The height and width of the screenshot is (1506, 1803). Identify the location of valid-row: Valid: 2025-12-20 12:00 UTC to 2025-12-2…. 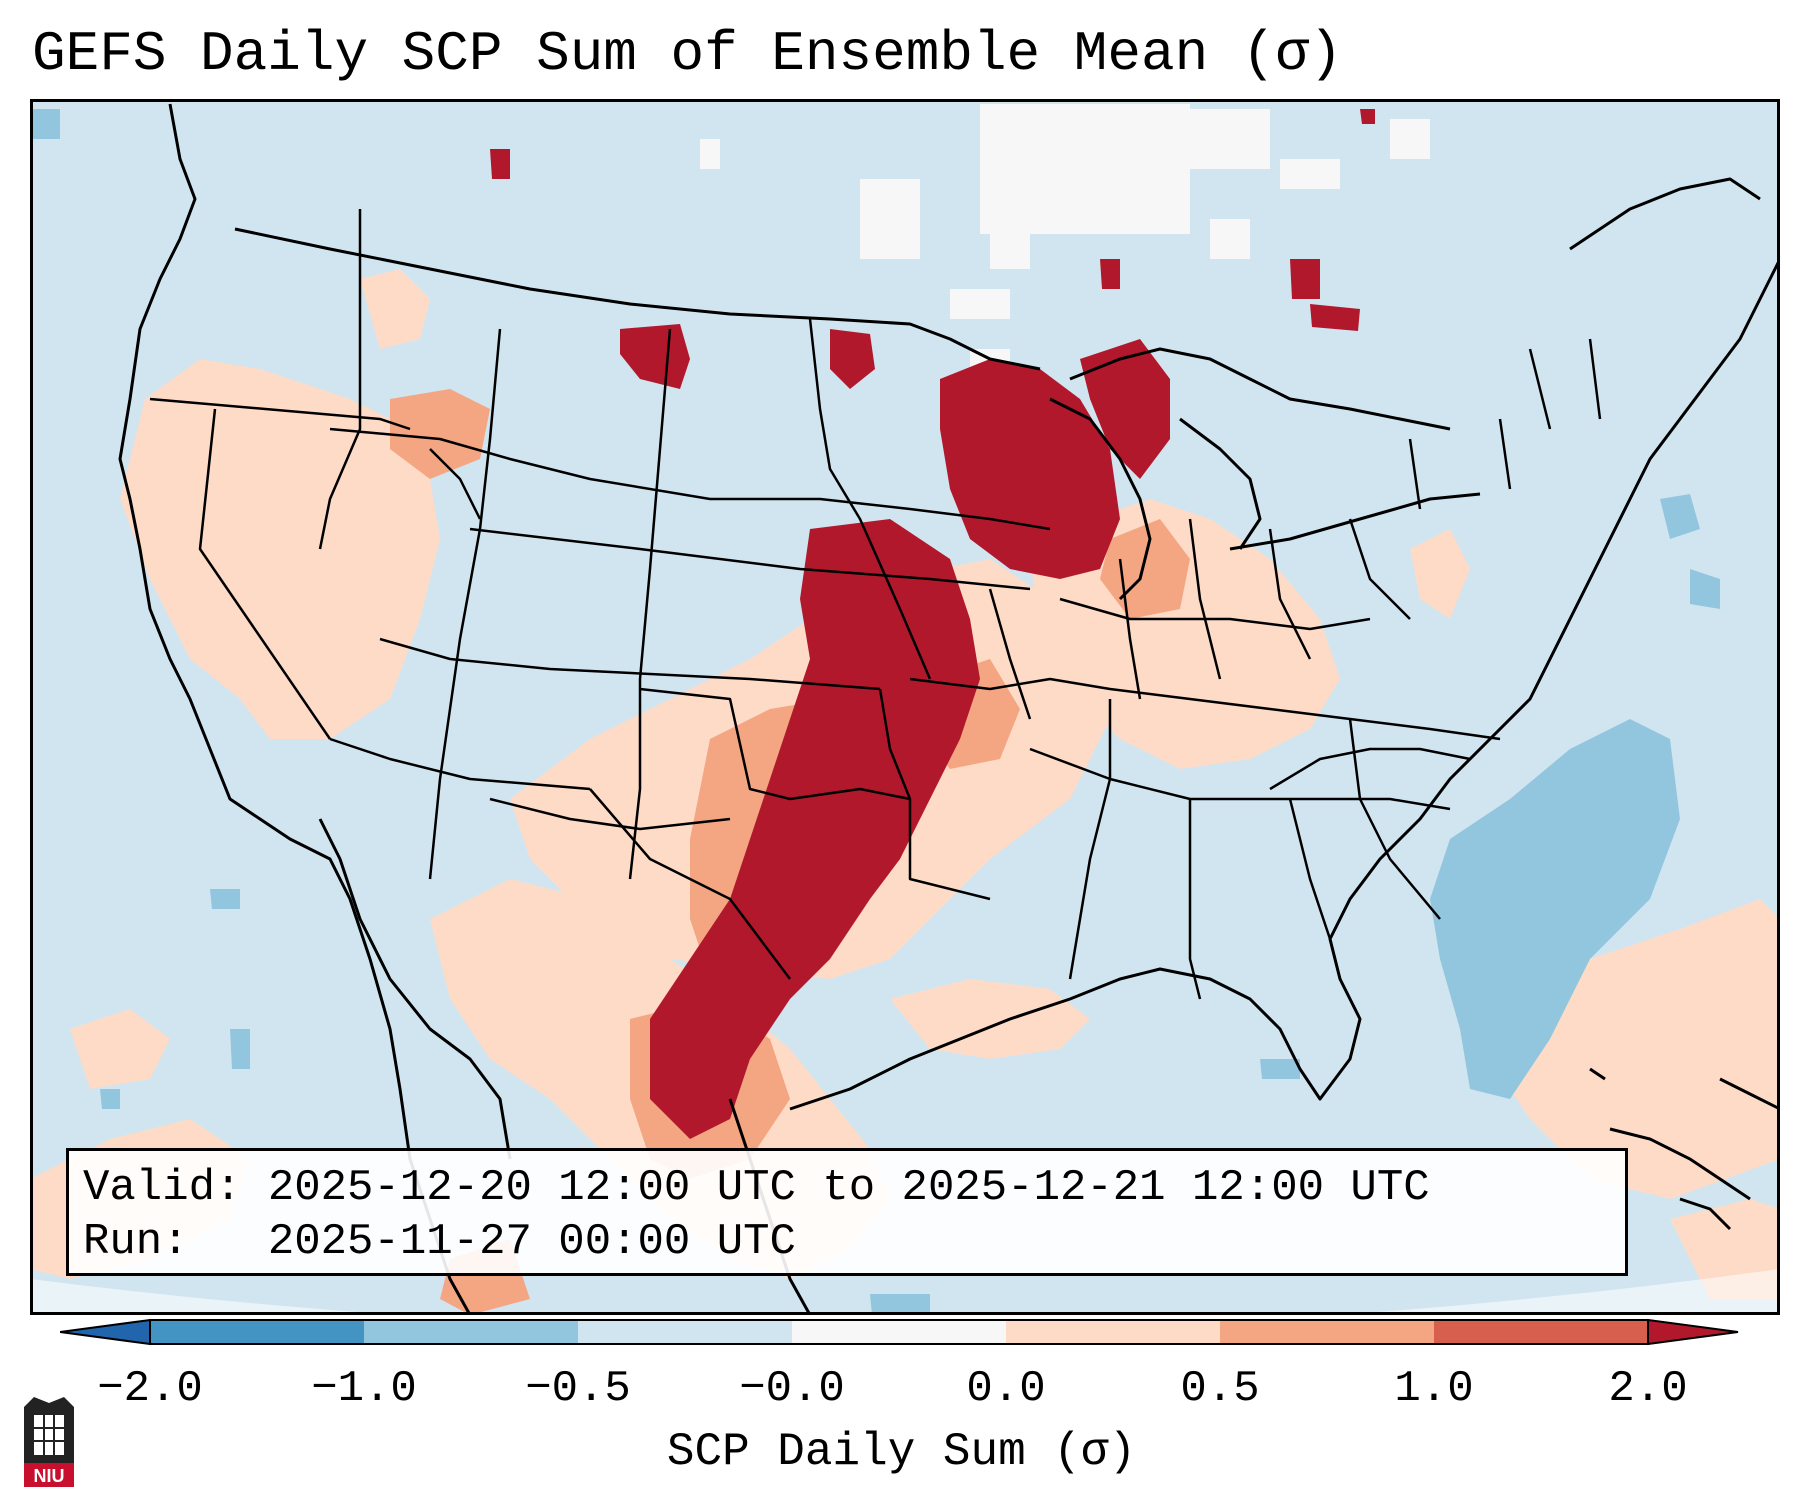
(847, 1188).